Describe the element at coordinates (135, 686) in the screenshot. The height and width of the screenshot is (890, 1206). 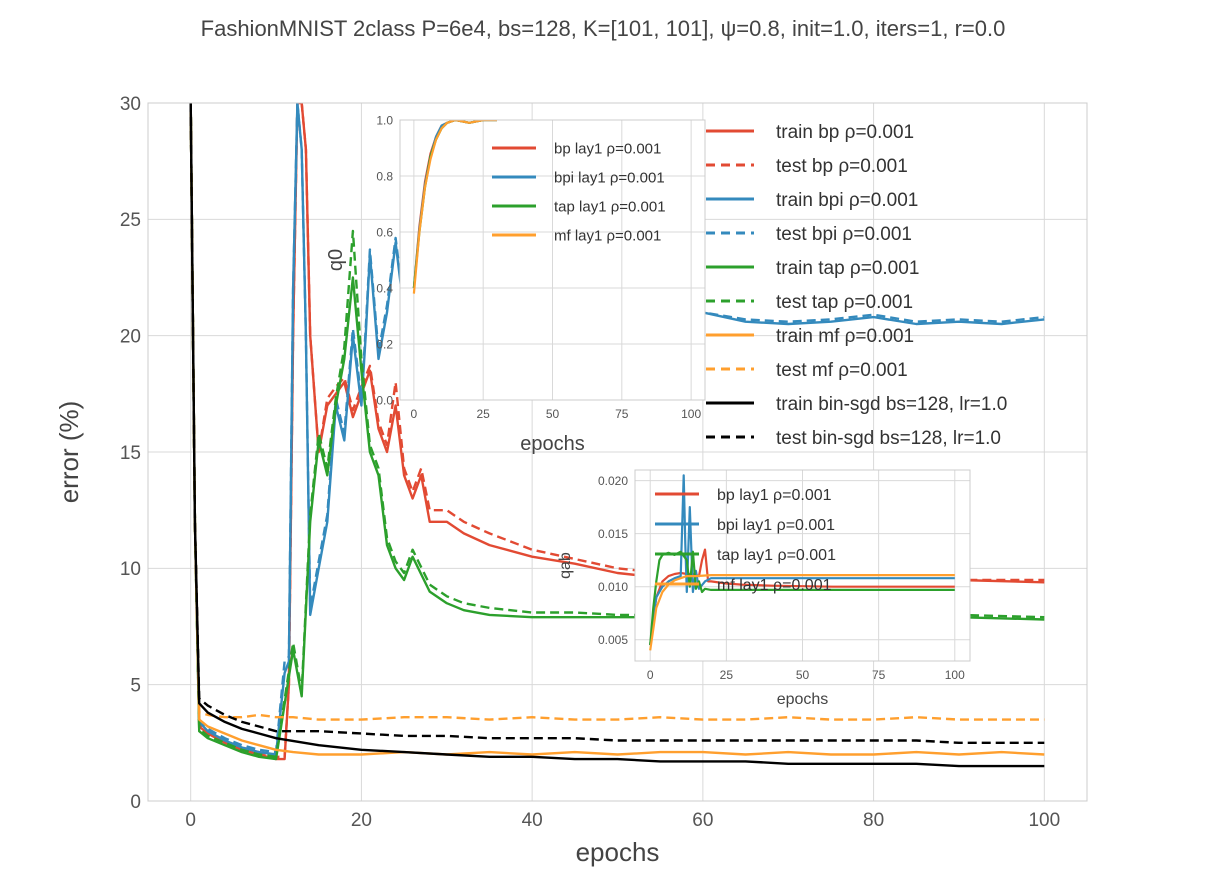
I see `y-tick-label: 5` at that location.